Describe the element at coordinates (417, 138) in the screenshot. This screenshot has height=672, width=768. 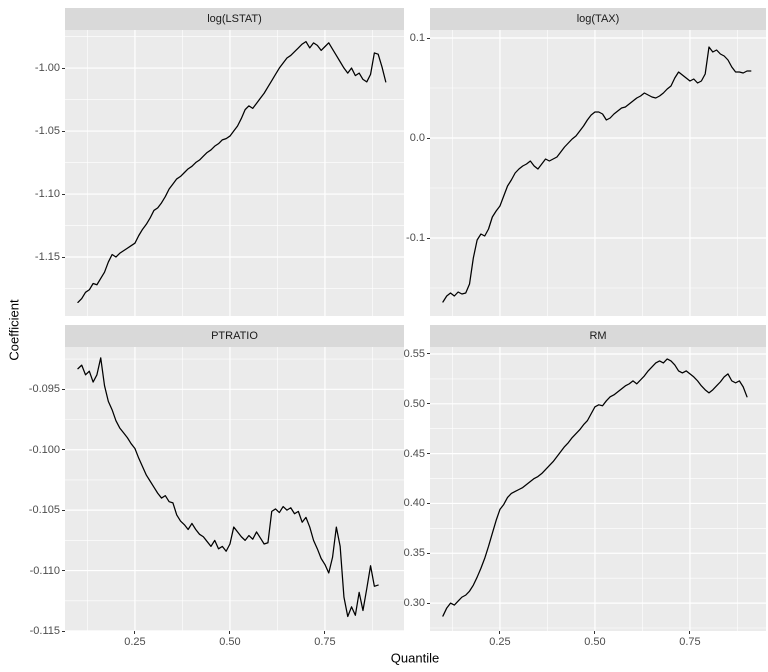
I see `y-tick-label: 0.0` at that location.